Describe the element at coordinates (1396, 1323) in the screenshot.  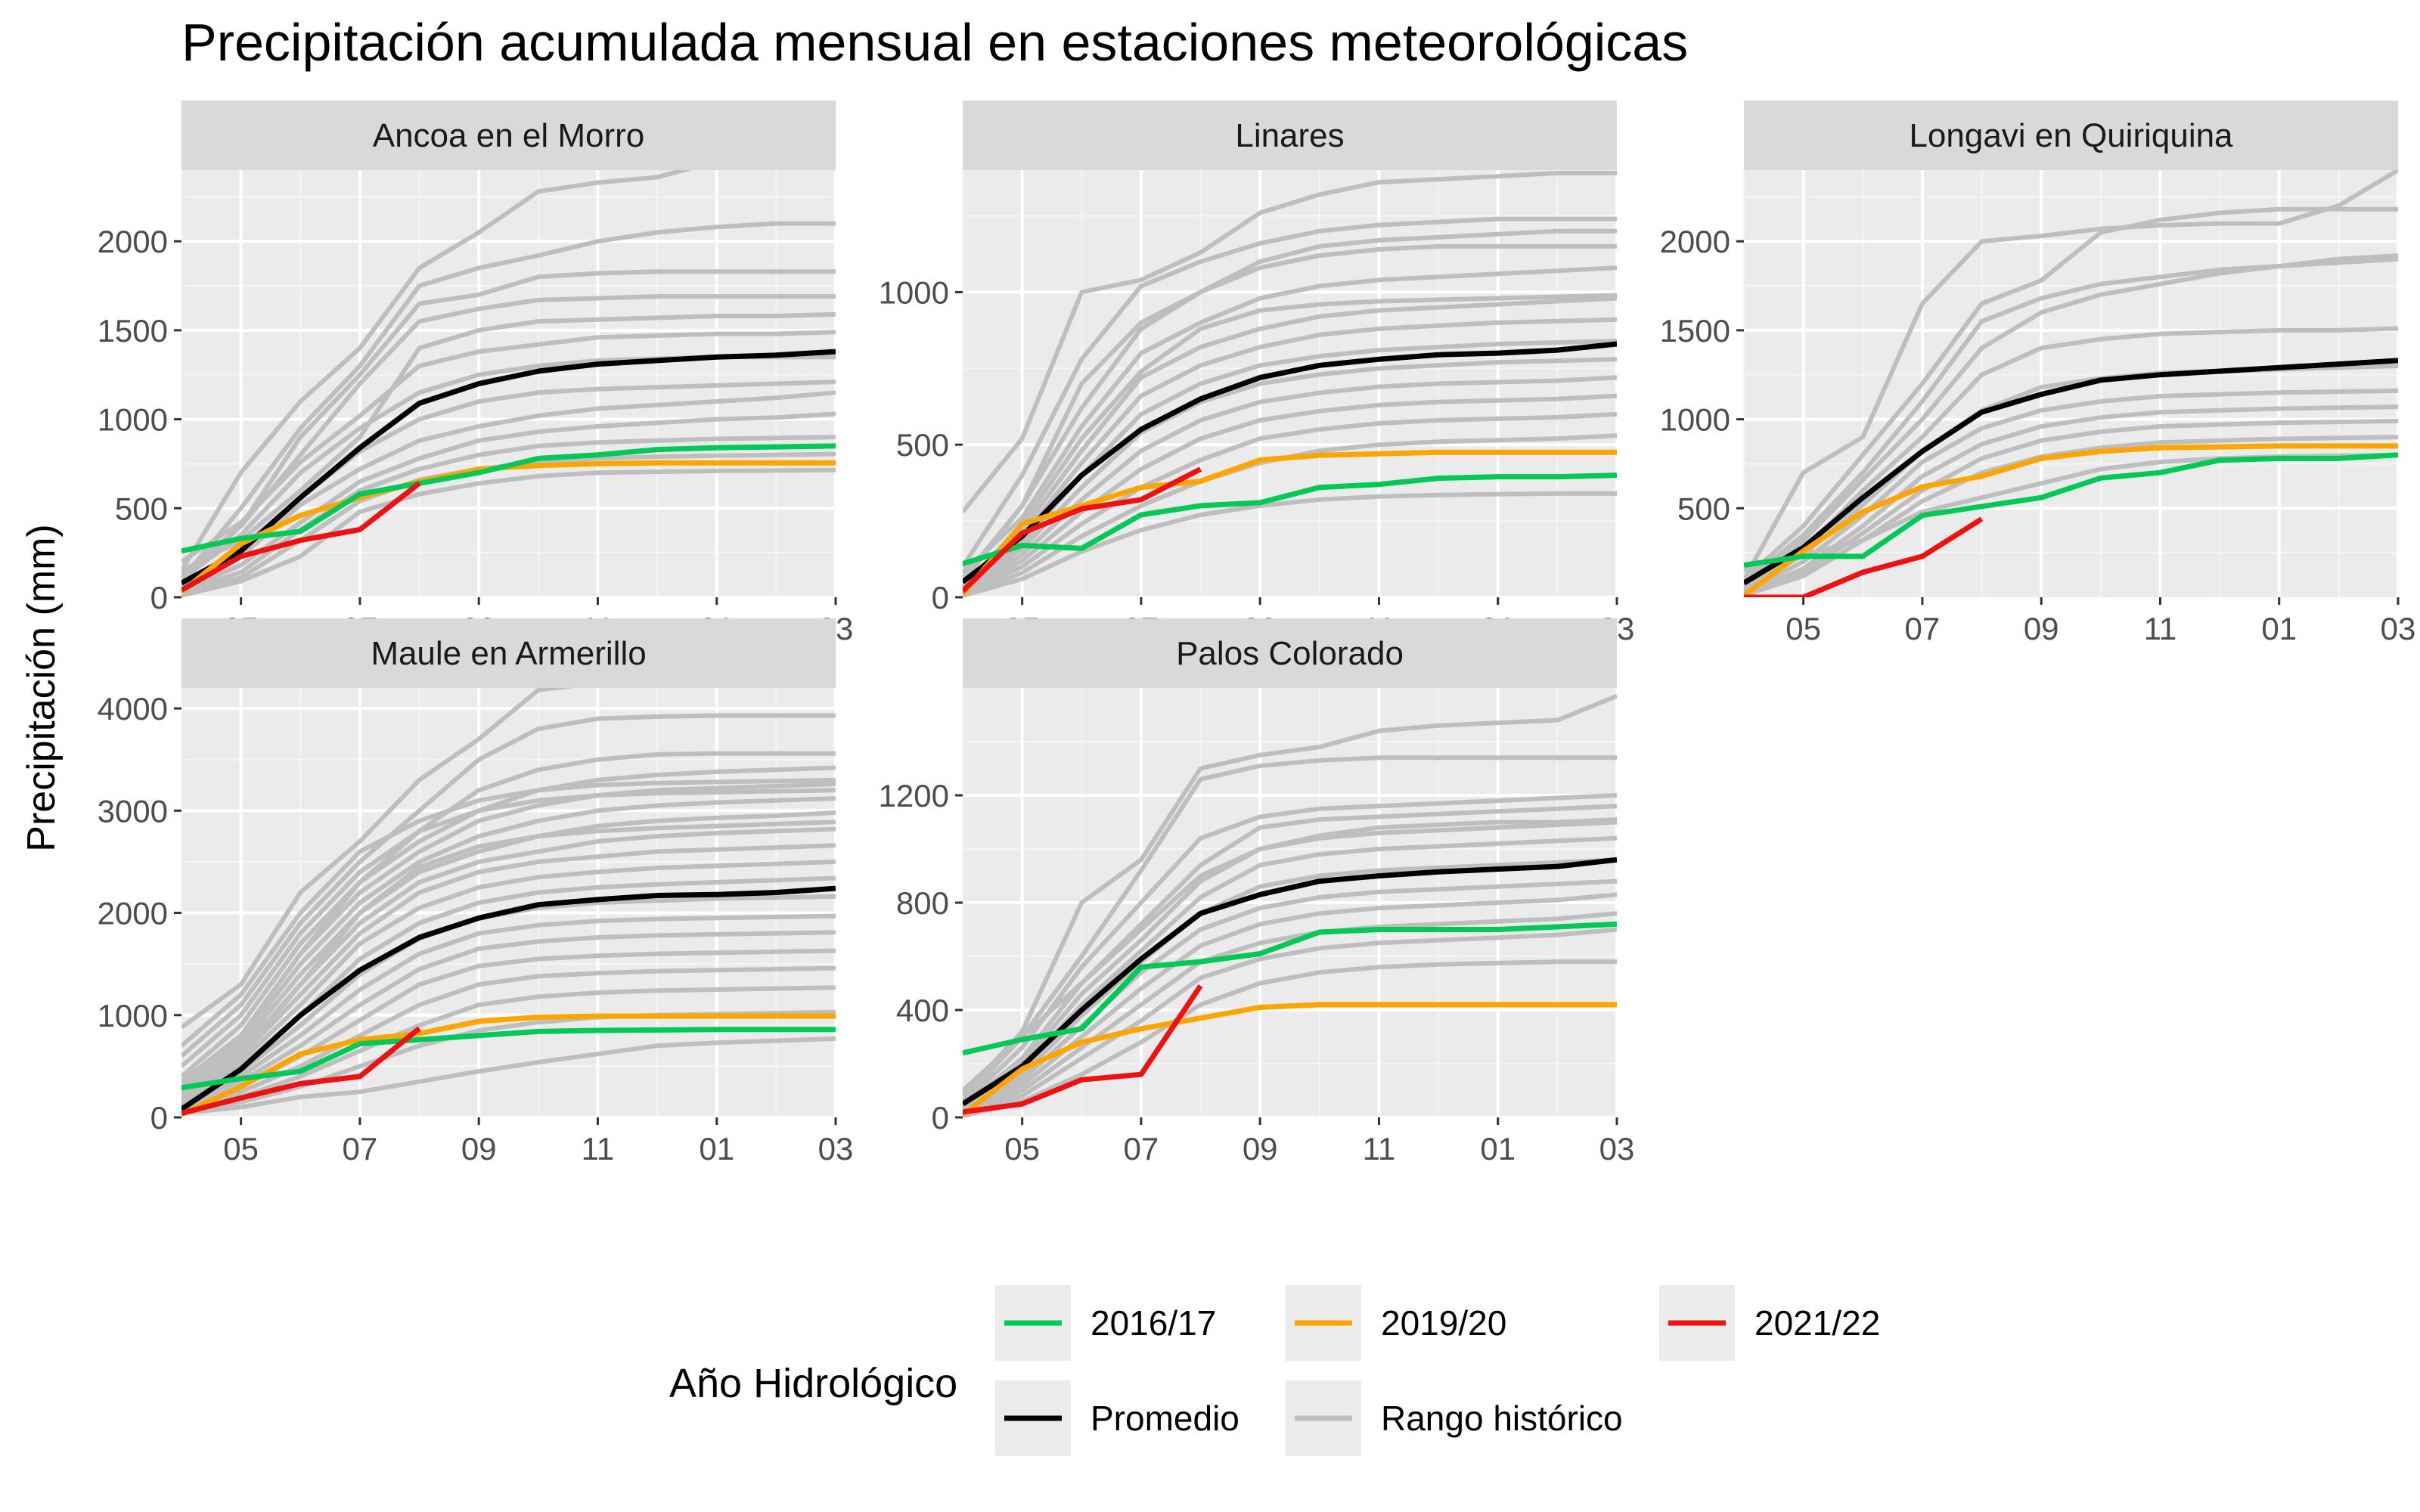
I see `legend-item: 2019/20` at that location.